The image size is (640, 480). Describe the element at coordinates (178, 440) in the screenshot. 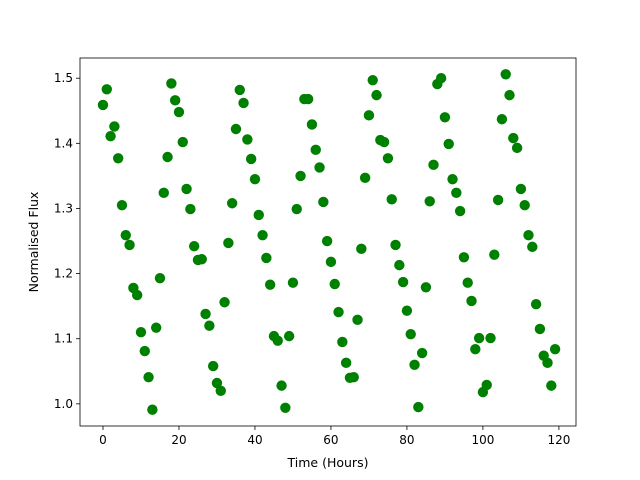

I see `x-tick-label: 20` at that location.